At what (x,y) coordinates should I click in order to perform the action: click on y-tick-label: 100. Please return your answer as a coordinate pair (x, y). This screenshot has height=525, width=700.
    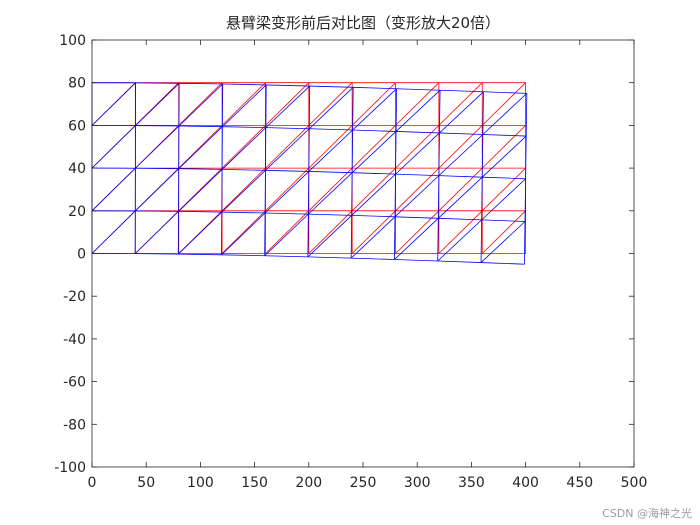
    Looking at the image, I should click on (72, 41).